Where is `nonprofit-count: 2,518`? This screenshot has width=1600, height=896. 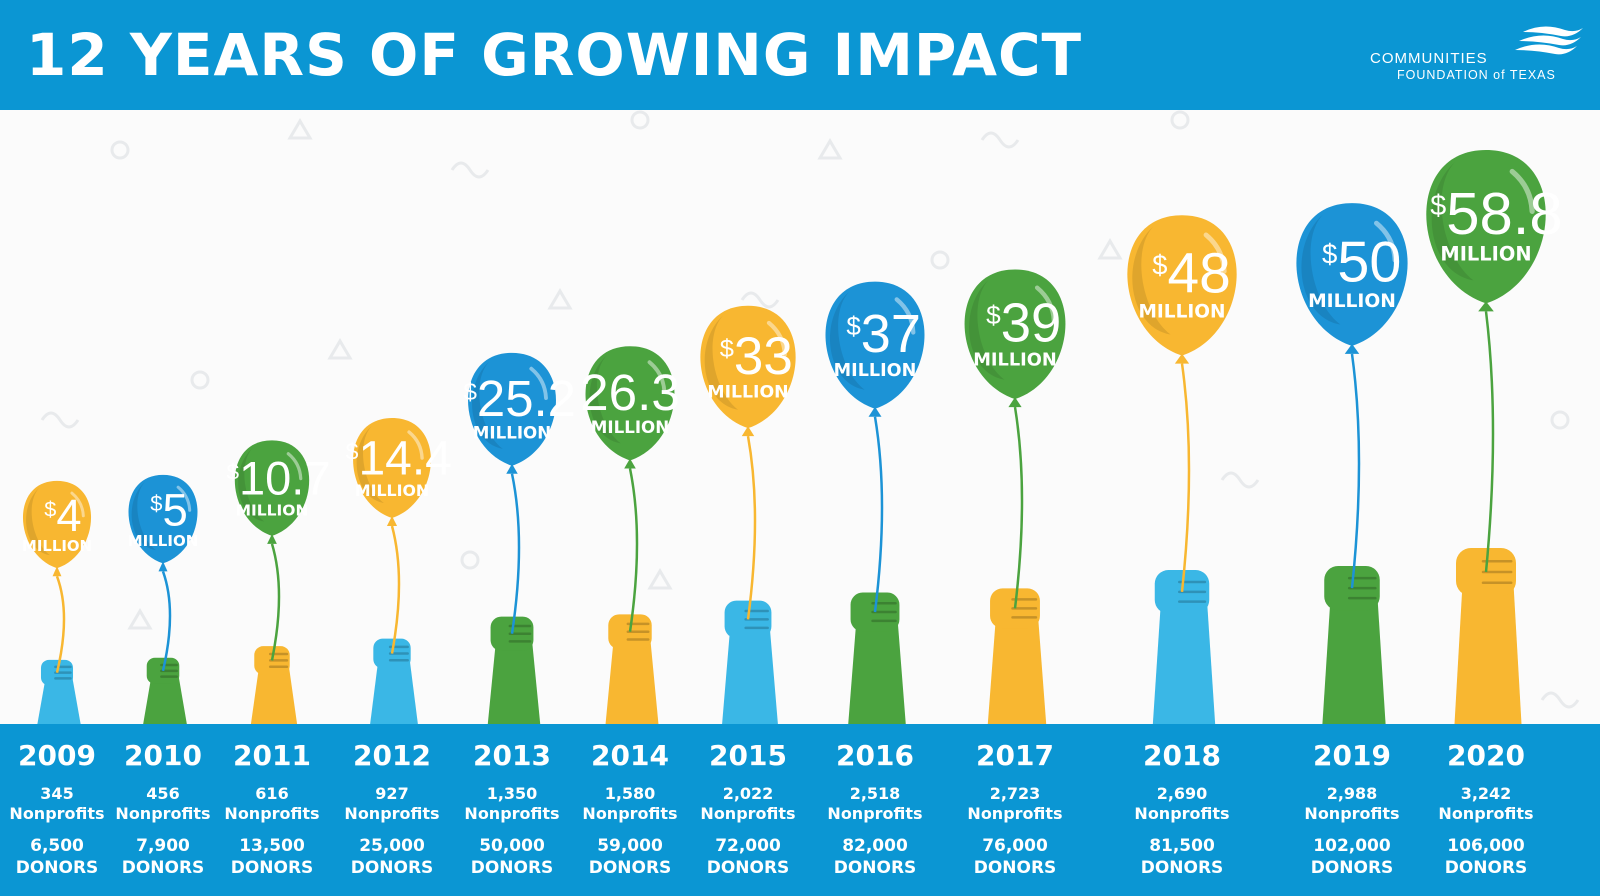
nonprofit-count: 2,518 is located at coordinates (875, 793).